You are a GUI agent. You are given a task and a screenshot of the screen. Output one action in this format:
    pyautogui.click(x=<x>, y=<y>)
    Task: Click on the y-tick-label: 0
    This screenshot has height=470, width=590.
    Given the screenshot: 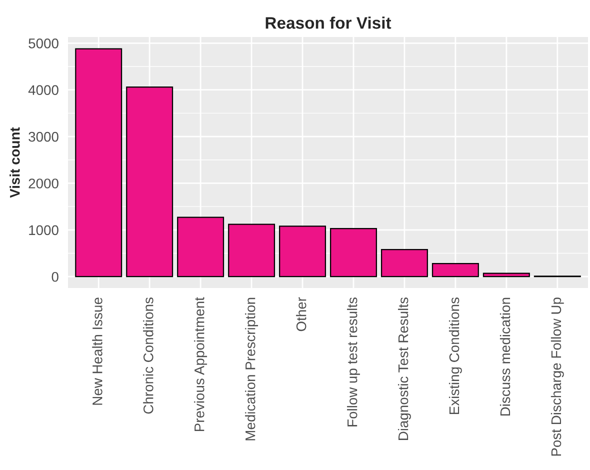 What is the action you would take?
    pyautogui.click(x=55, y=277)
    